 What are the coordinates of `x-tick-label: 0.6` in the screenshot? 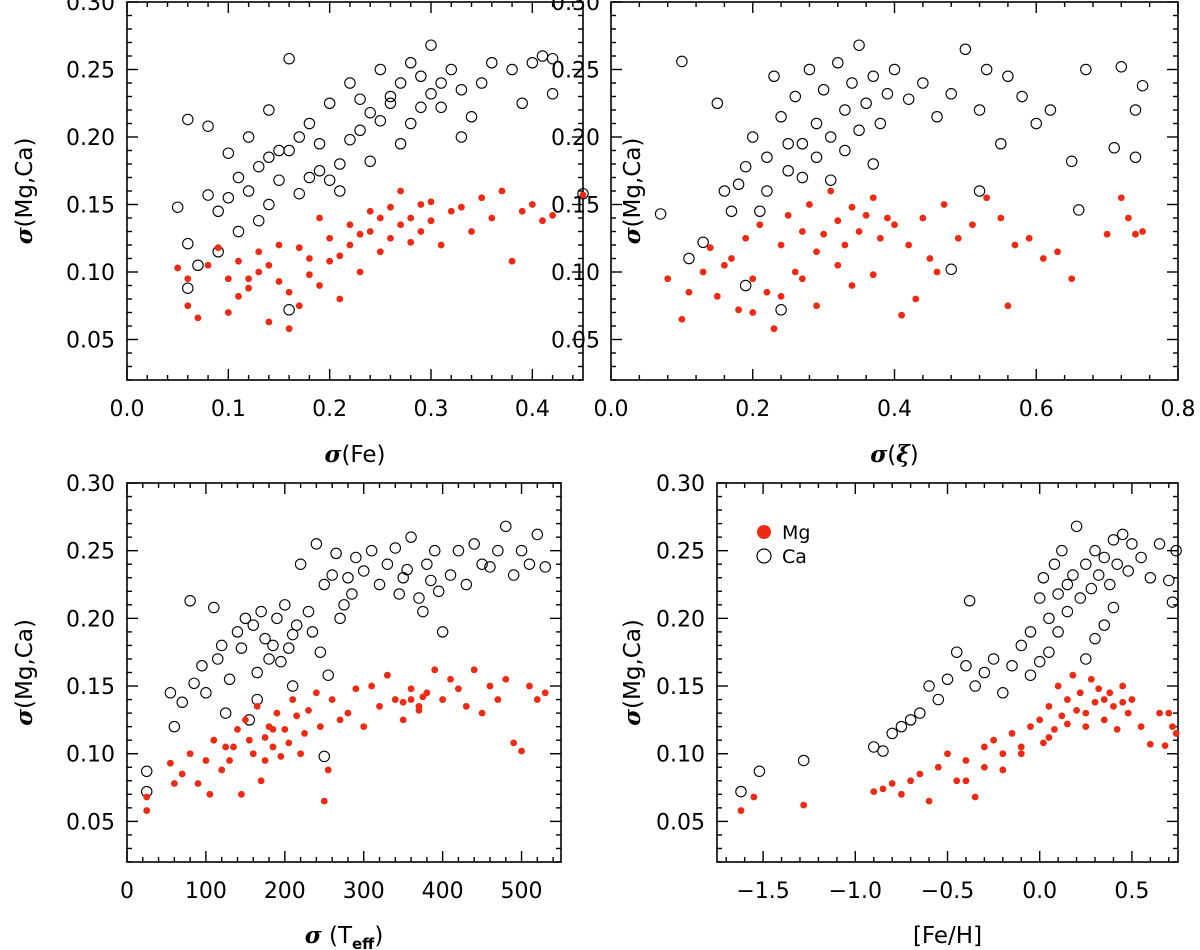 It's located at (1036, 409).